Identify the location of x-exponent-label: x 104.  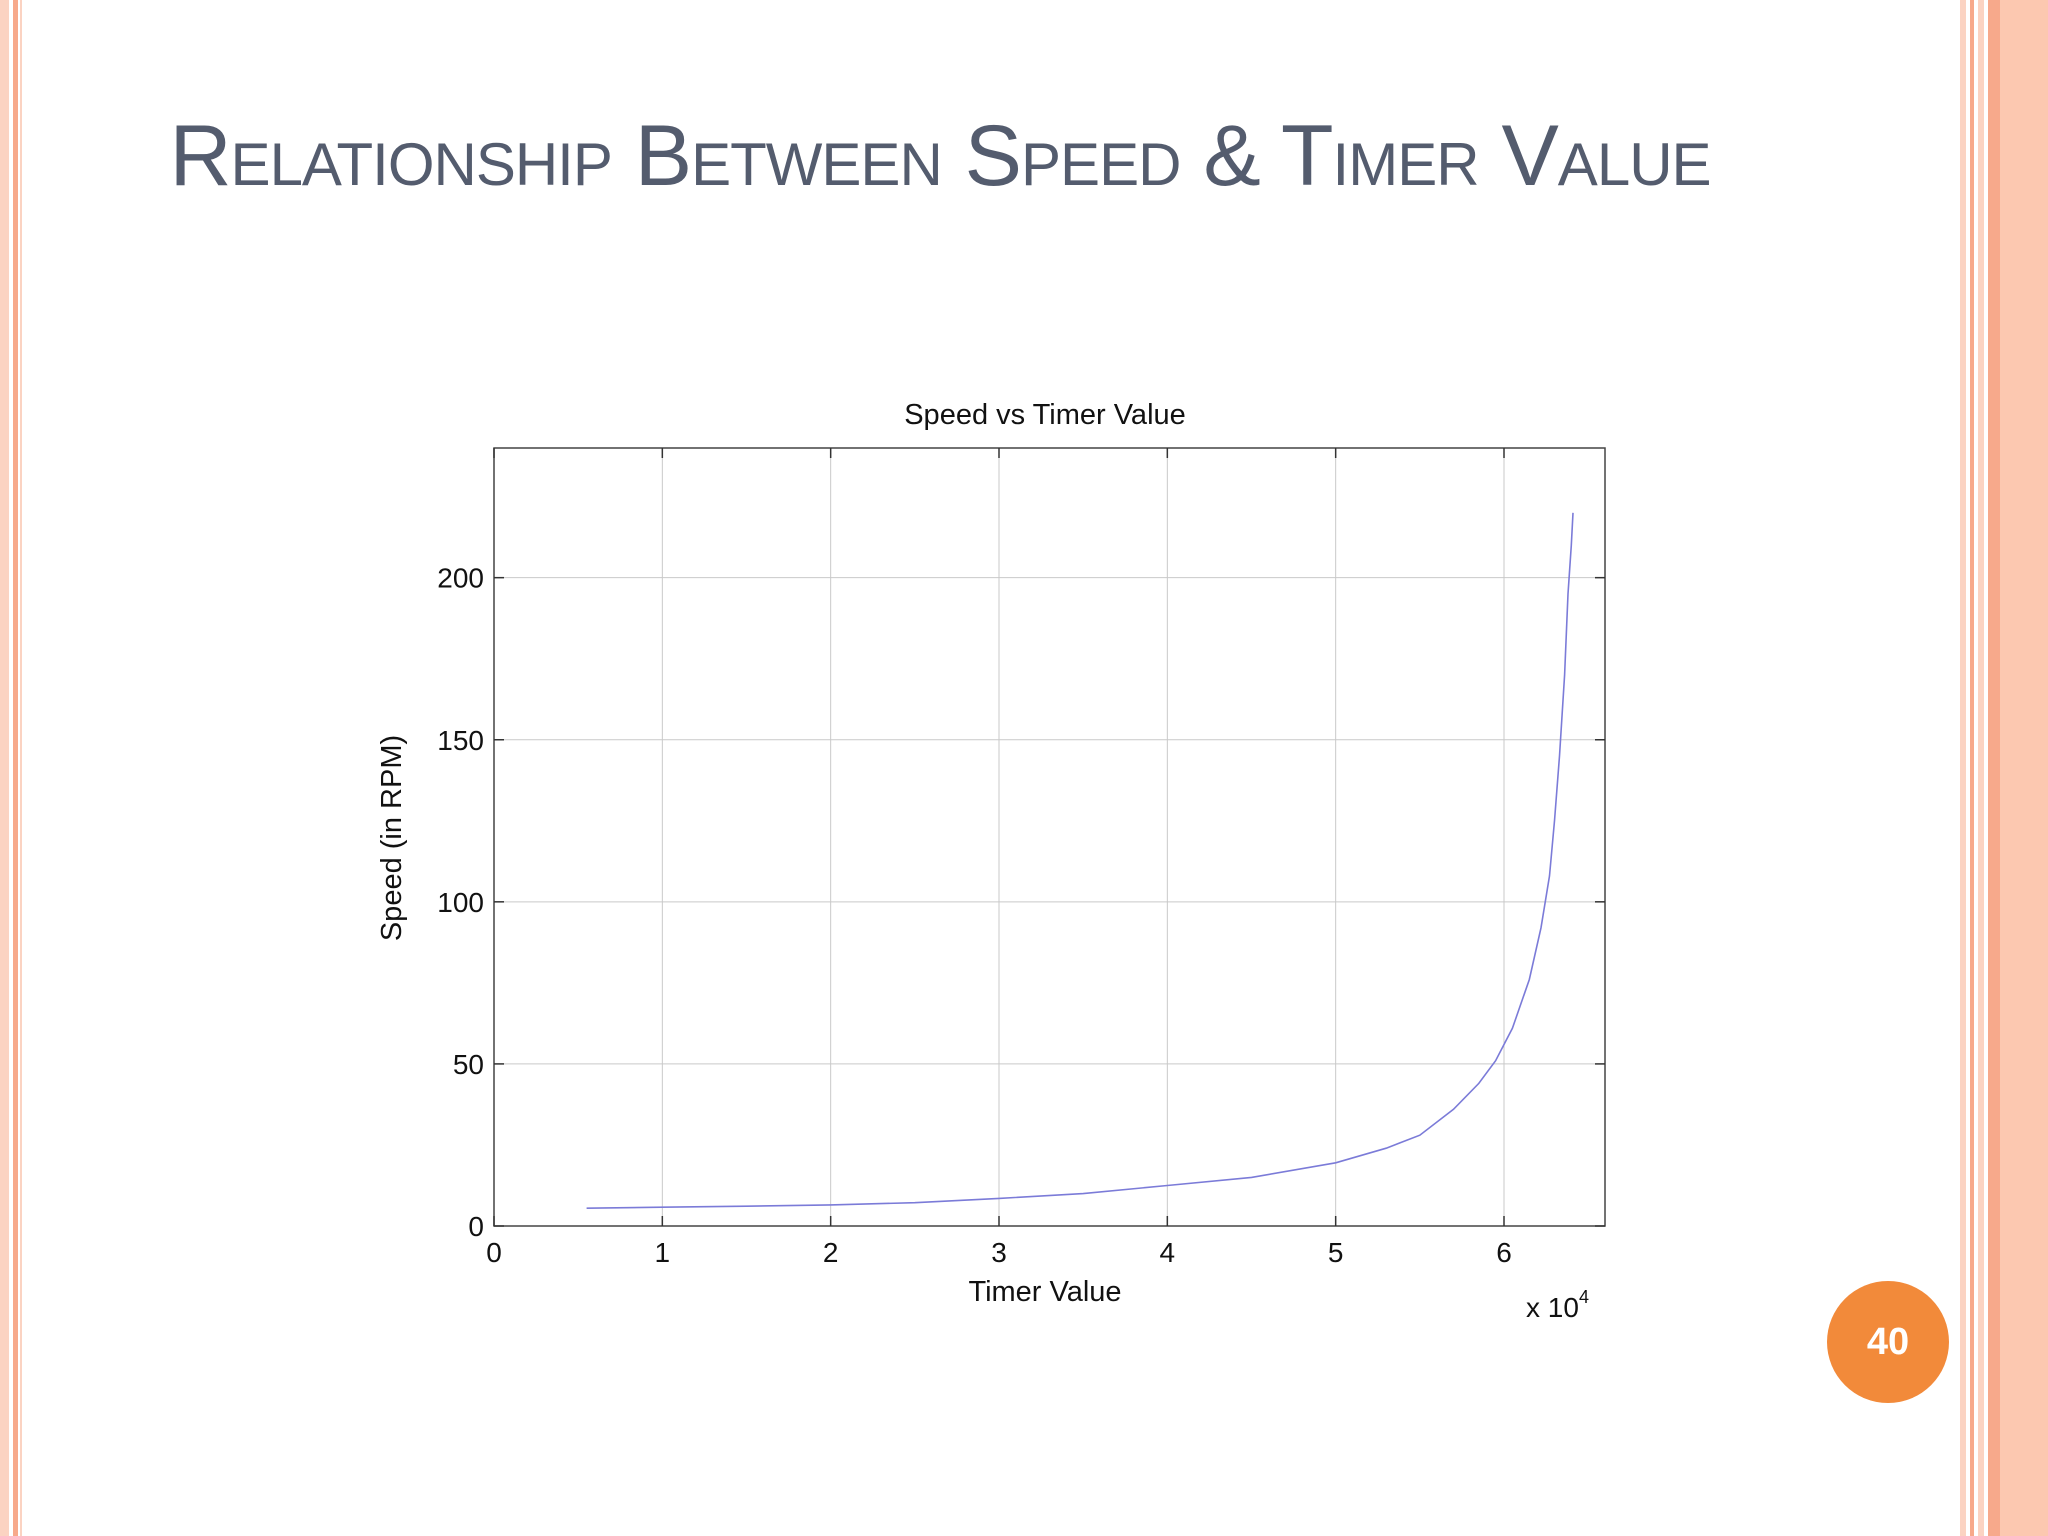
(1557, 1305).